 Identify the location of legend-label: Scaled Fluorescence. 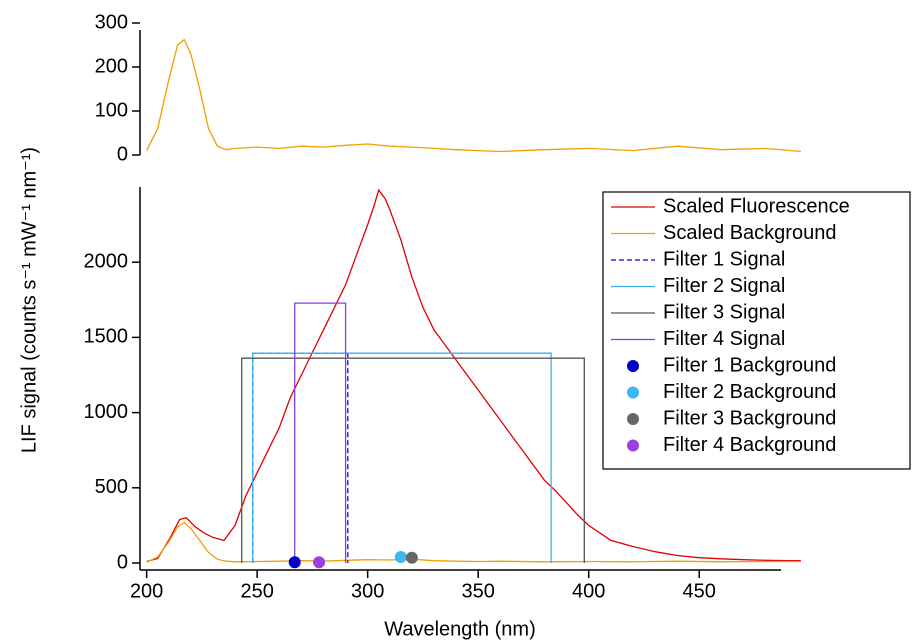
(756, 206).